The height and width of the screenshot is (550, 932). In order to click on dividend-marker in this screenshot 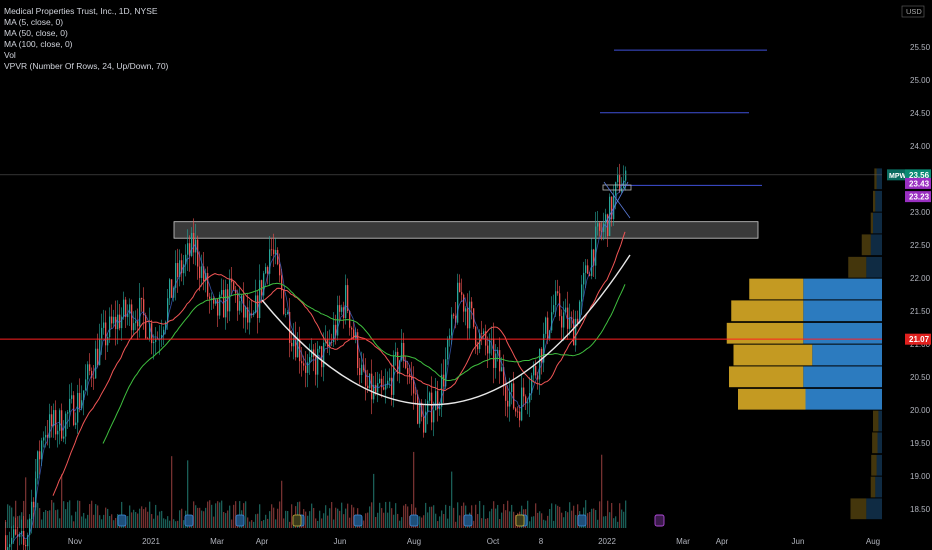, I will do `click(122, 520)`.